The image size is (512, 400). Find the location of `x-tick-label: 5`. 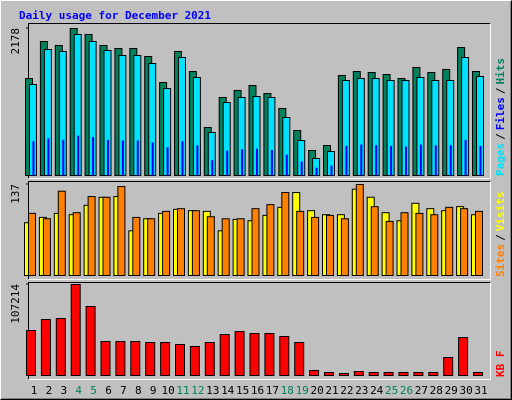

x-tick-label: 5 is located at coordinates (93, 390).